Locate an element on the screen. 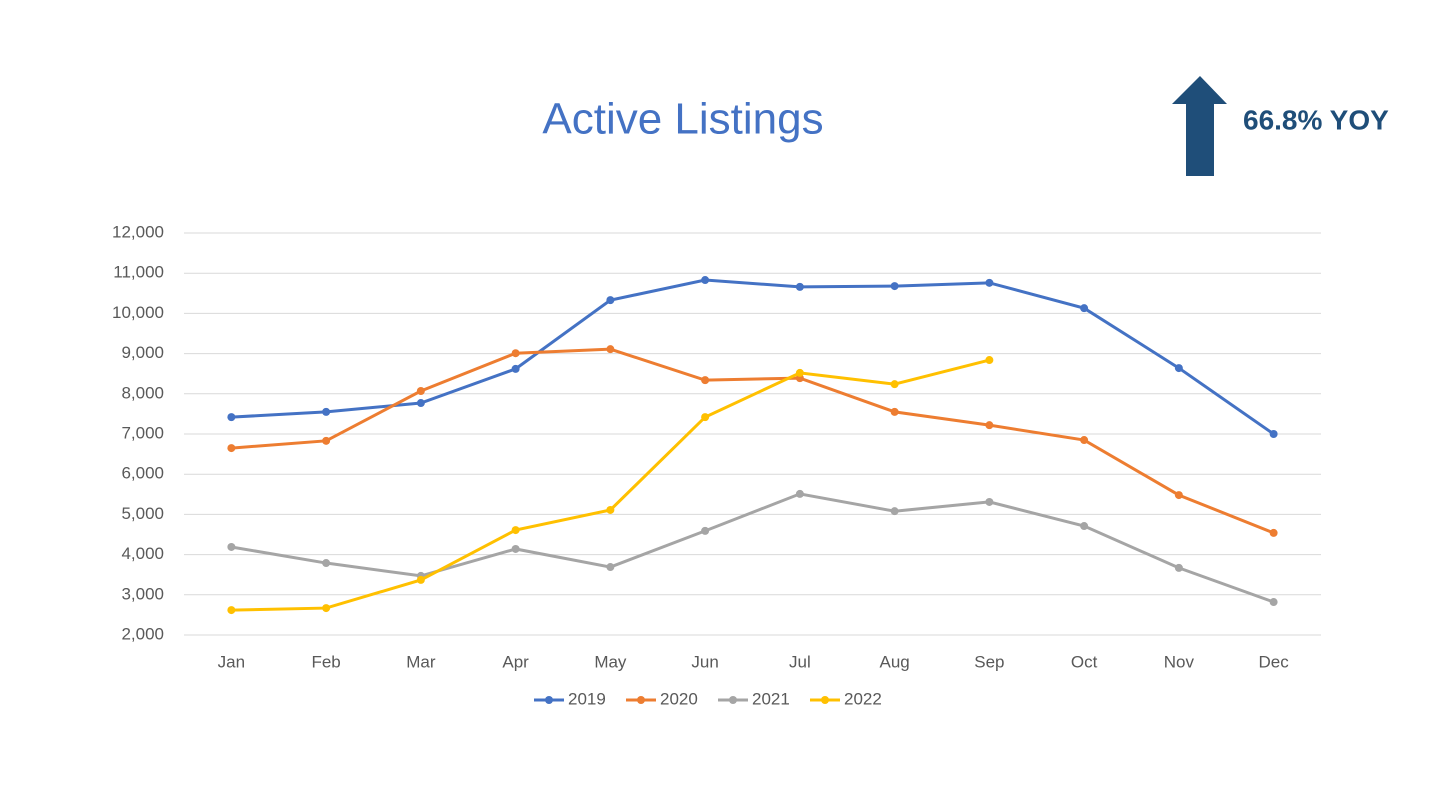 The image size is (1434, 803). x-tick-label: Jul is located at coordinates (800, 661).